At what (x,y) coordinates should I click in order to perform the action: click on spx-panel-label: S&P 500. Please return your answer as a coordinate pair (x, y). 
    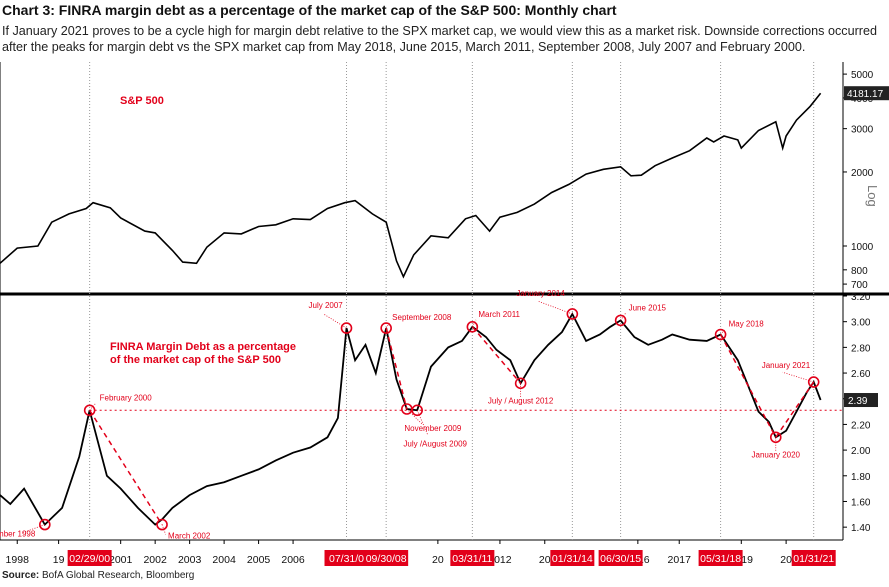
    Looking at the image, I should click on (142, 101).